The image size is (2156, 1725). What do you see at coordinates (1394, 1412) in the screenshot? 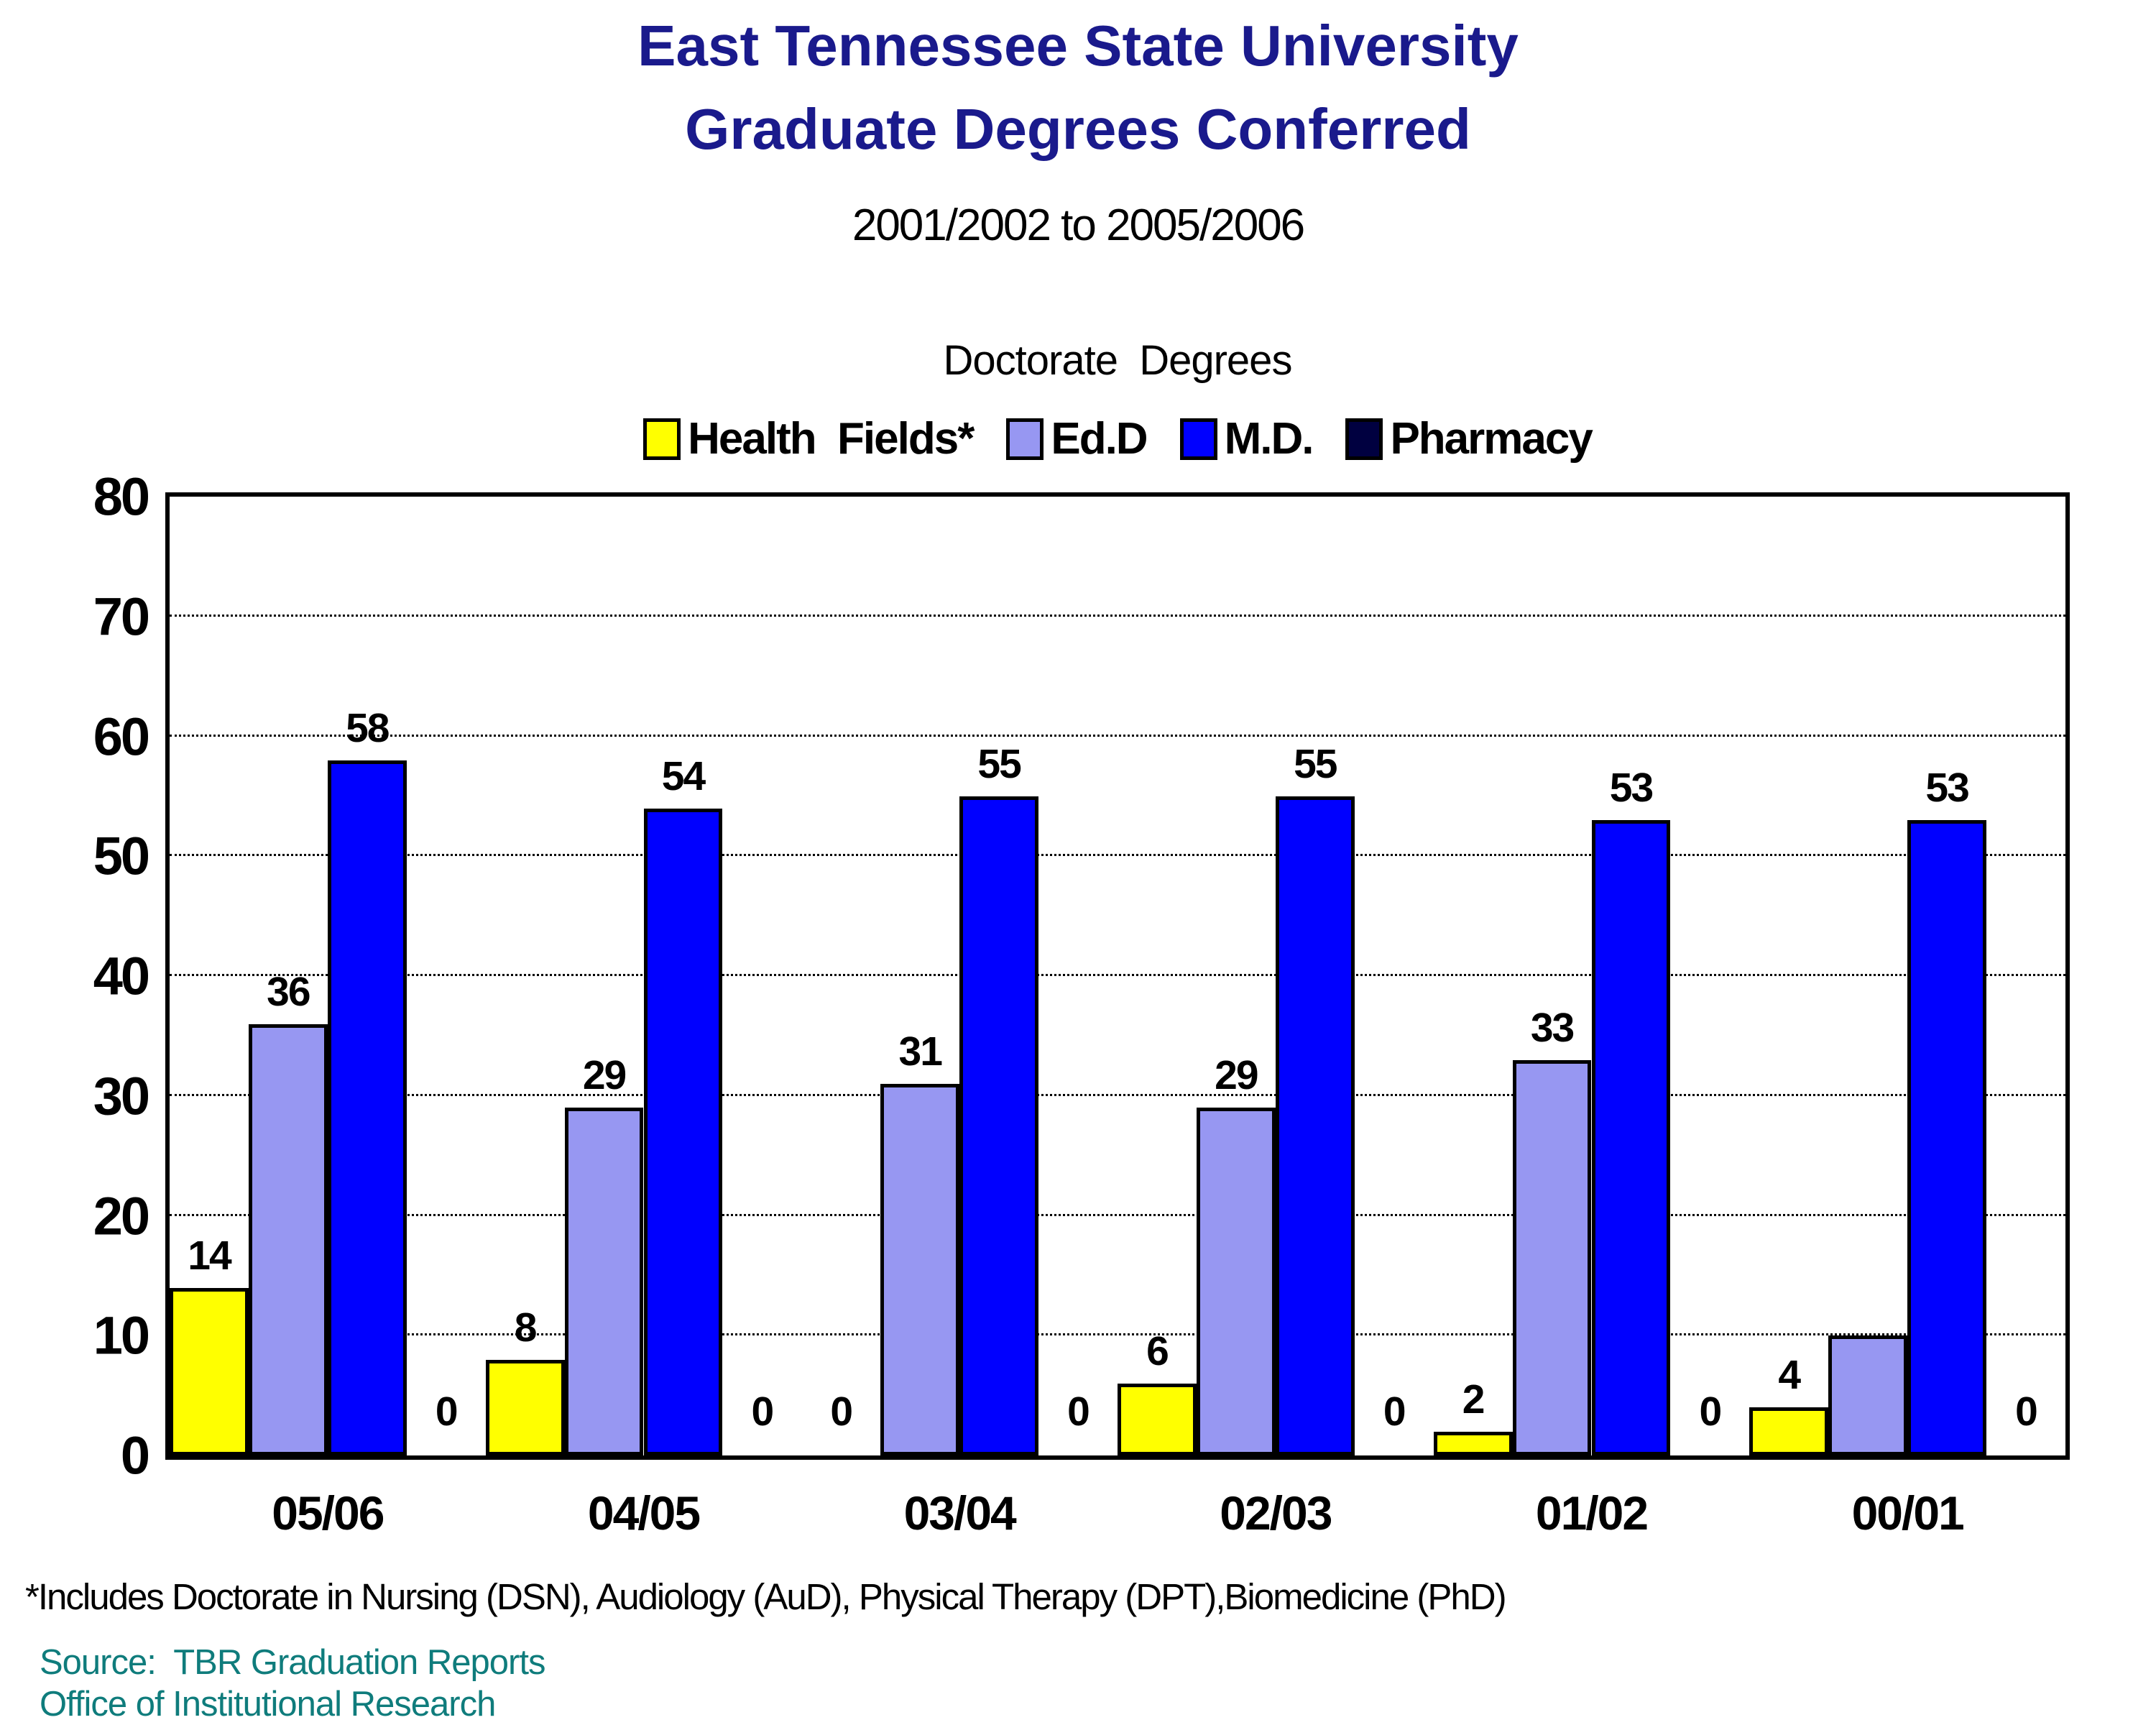
I see `value-label-pharmacy-02-03: 0` at bounding box center [1394, 1412].